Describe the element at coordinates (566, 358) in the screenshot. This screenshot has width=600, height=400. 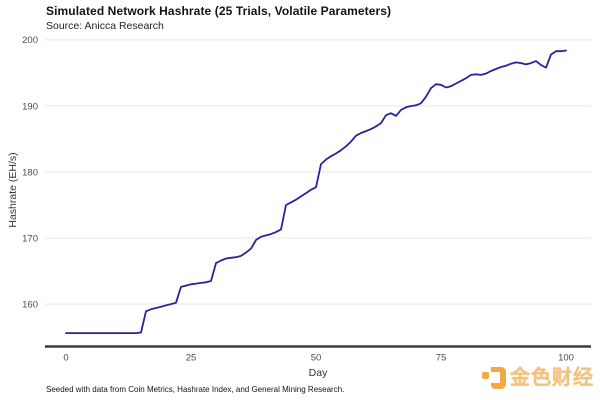
I see `x-tick-label: 100` at that location.